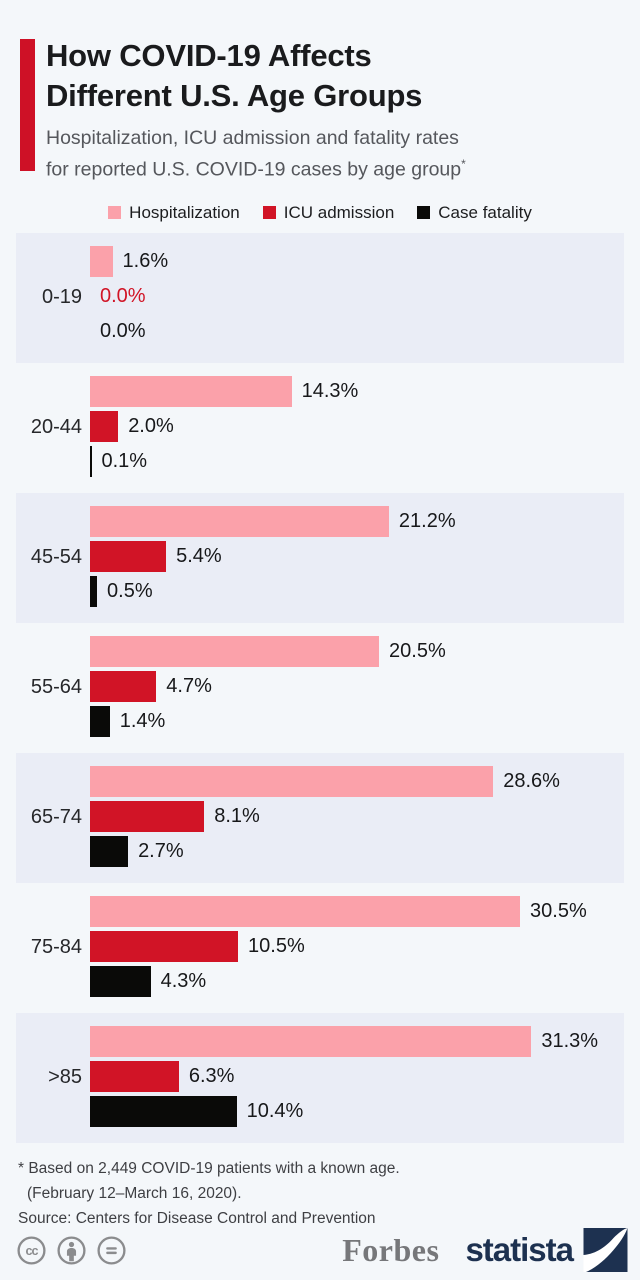 This screenshot has width=640, height=1280. Describe the element at coordinates (61, 297) in the screenshot. I see `age-group-label: 0-19` at that location.